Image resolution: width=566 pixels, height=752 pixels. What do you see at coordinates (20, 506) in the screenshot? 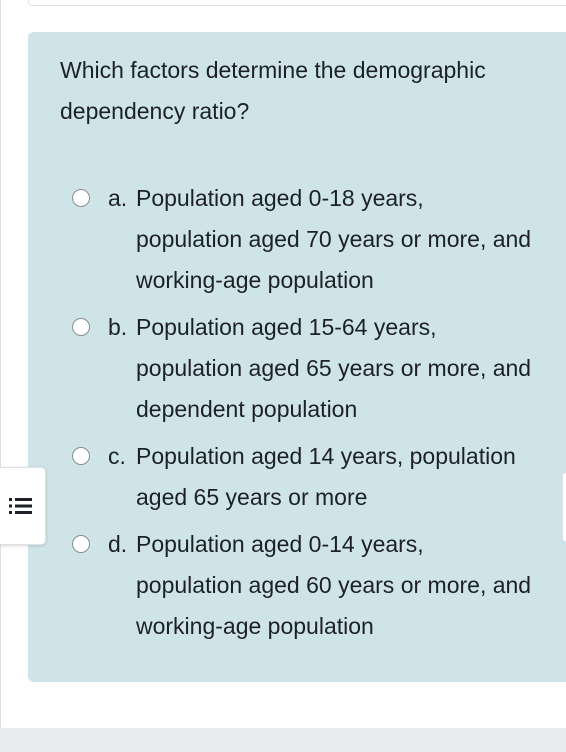
I see `list-icon` at bounding box center [20, 506].